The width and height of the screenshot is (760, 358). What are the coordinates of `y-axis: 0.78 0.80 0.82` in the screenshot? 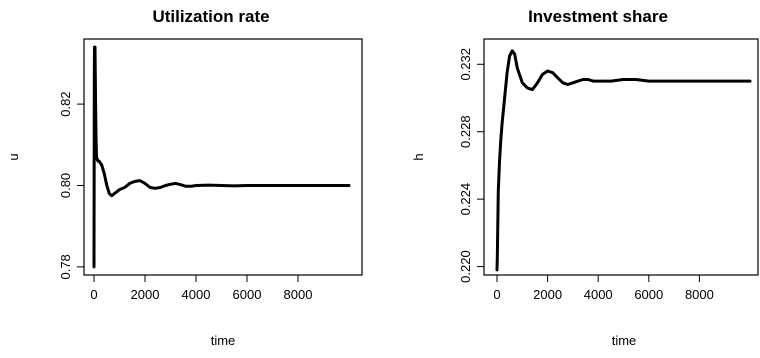 It's located at (71, 185).